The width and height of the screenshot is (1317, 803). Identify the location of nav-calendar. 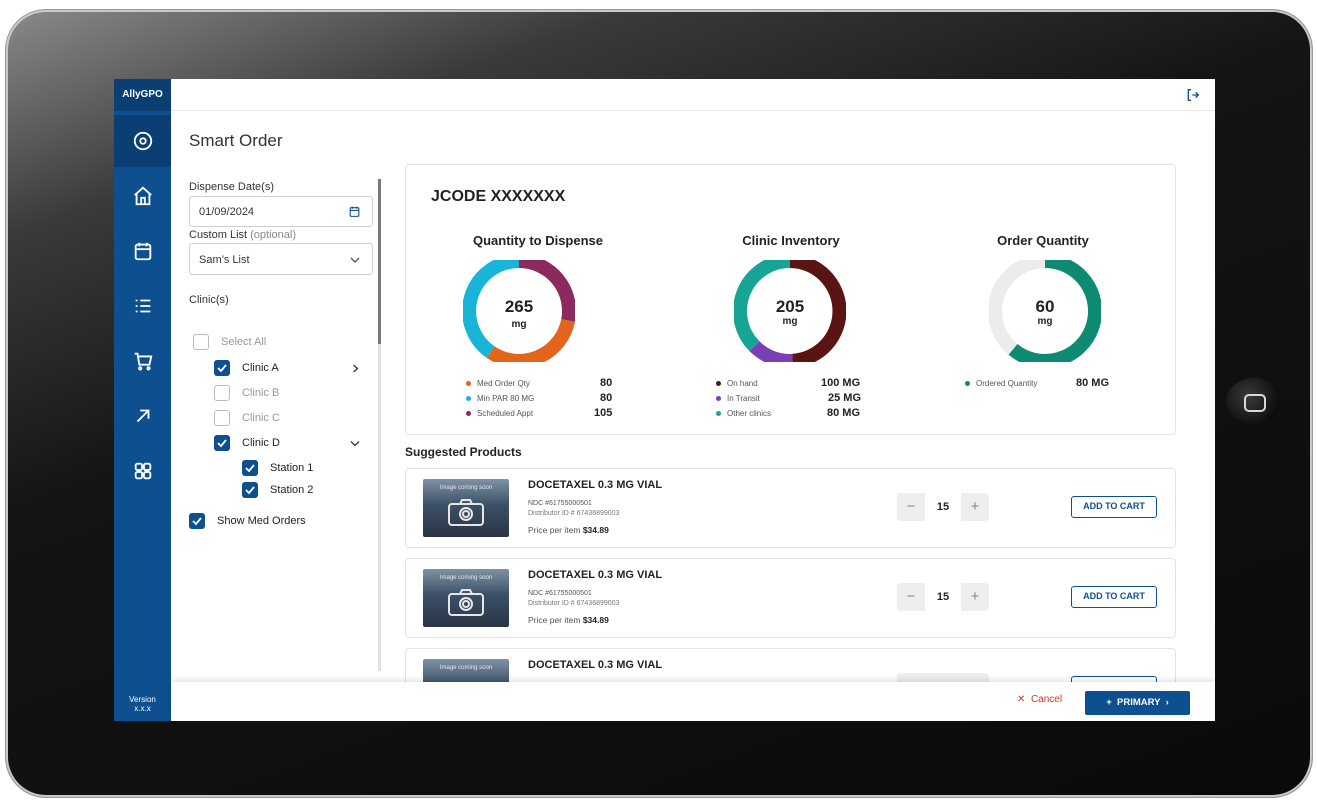
(142, 251).